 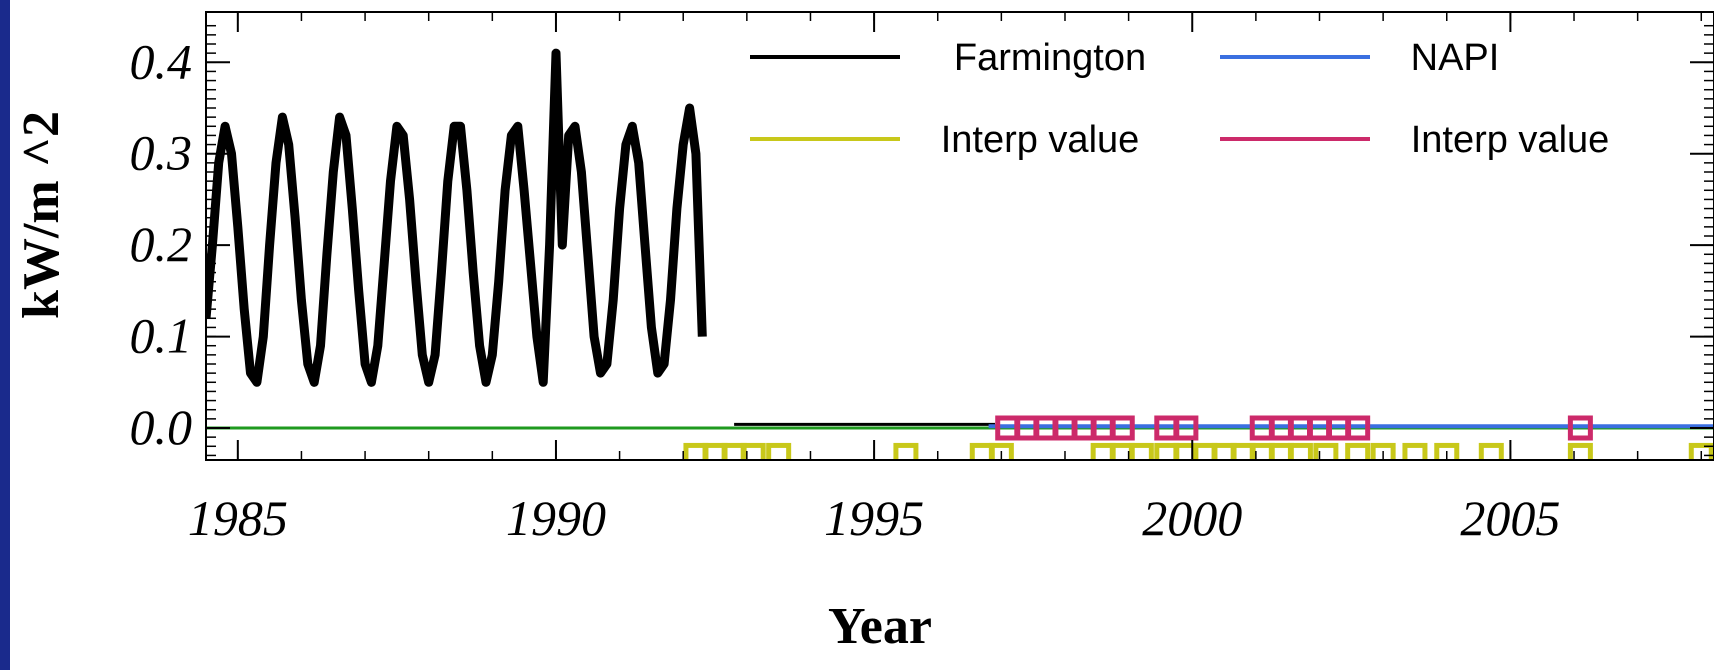 What do you see at coordinates (1510, 518) in the screenshot?
I see `x-tick-label: 2005` at bounding box center [1510, 518].